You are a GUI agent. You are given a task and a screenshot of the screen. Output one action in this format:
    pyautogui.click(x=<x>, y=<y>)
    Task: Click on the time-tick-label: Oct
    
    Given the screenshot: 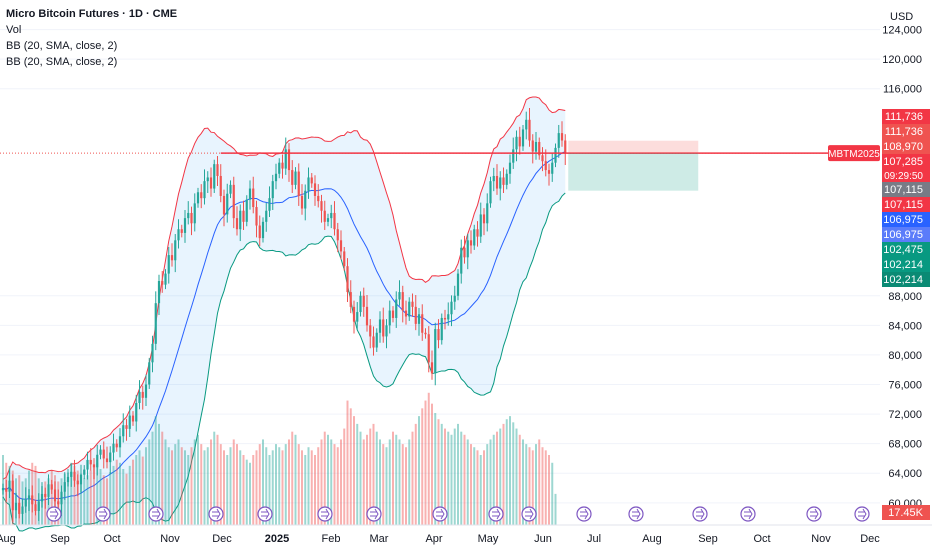 What is the action you would take?
    pyautogui.click(x=761, y=539)
    